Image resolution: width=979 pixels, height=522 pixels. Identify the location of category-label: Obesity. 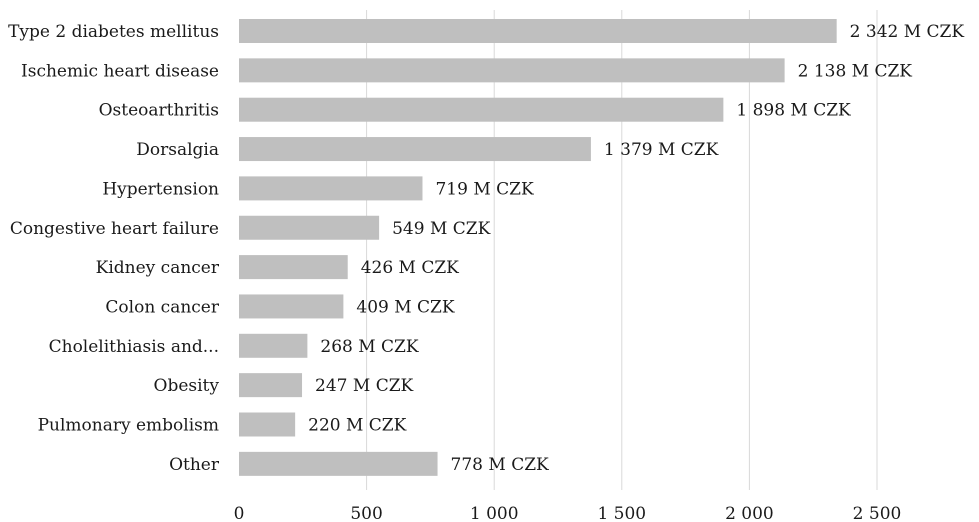
(187, 386).